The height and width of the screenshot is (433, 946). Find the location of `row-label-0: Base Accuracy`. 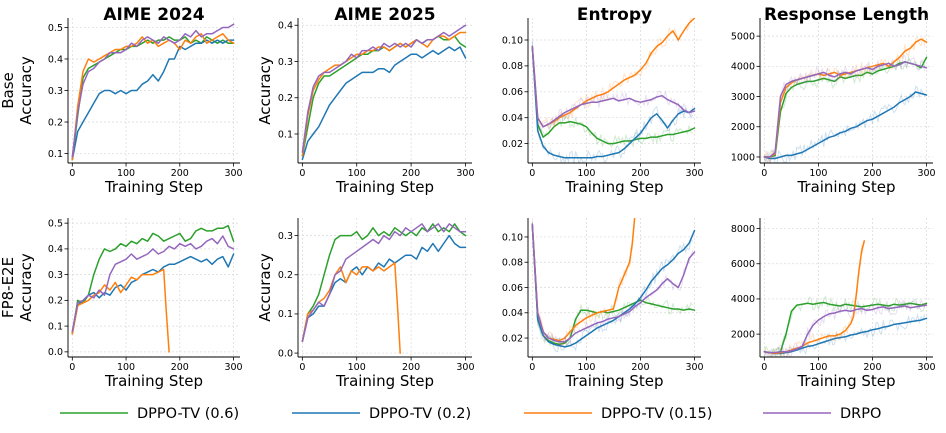

row-label-0: Base Accuracy is located at coordinates (17, 90).